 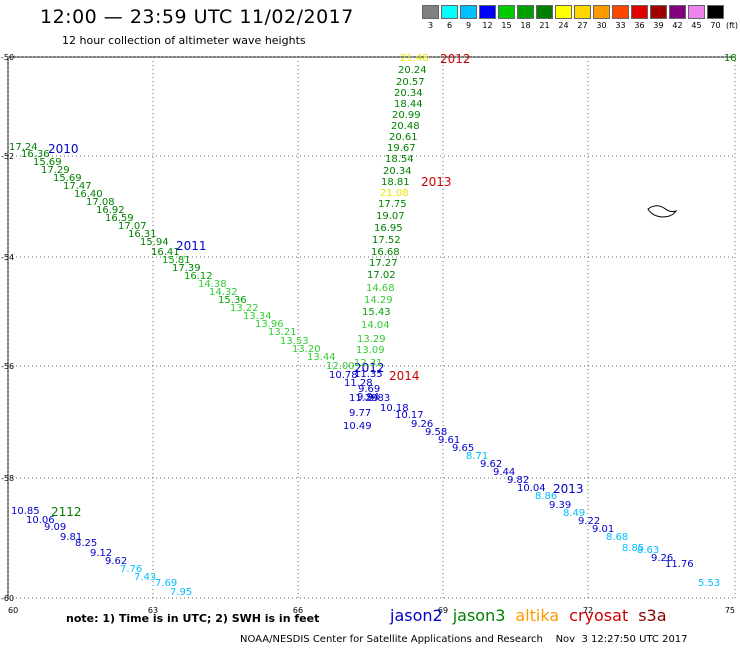 I want to click on track-1-swh-value: 15.81, so click(x=176, y=260).